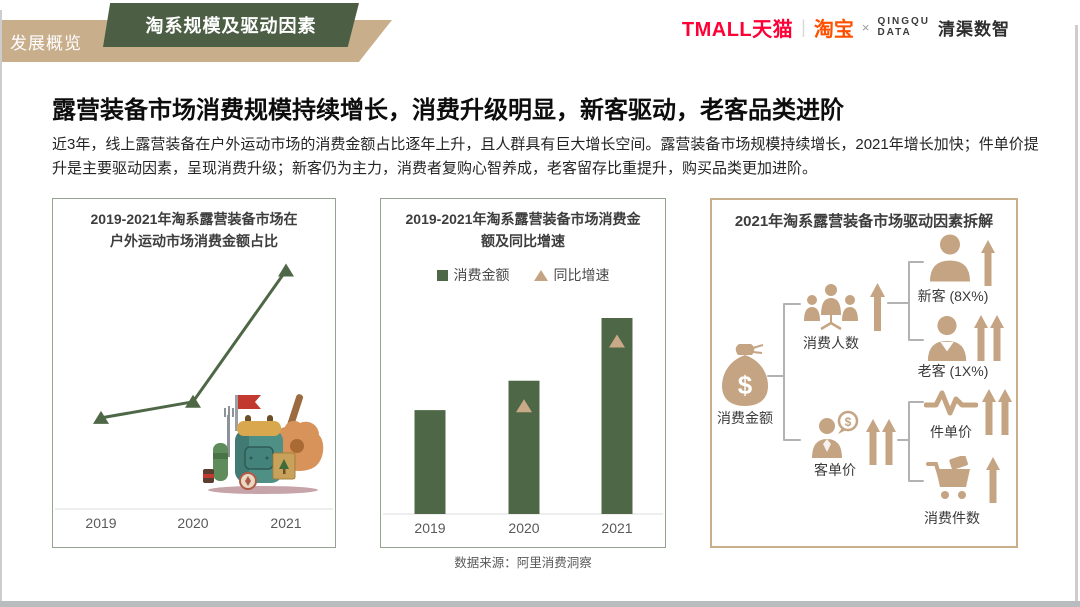 The width and height of the screenshot is (1080, 607). What do you see at coordinates (581, 275) in the screenshot?
I see `legend-growth-label: 同比增速` at bounding box center [581, 275].